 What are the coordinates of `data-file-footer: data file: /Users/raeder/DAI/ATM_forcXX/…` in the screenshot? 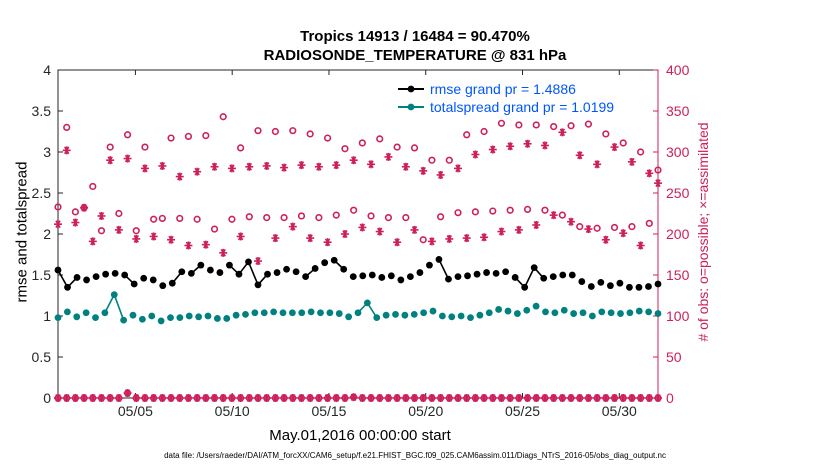 It's located at (415, 455).